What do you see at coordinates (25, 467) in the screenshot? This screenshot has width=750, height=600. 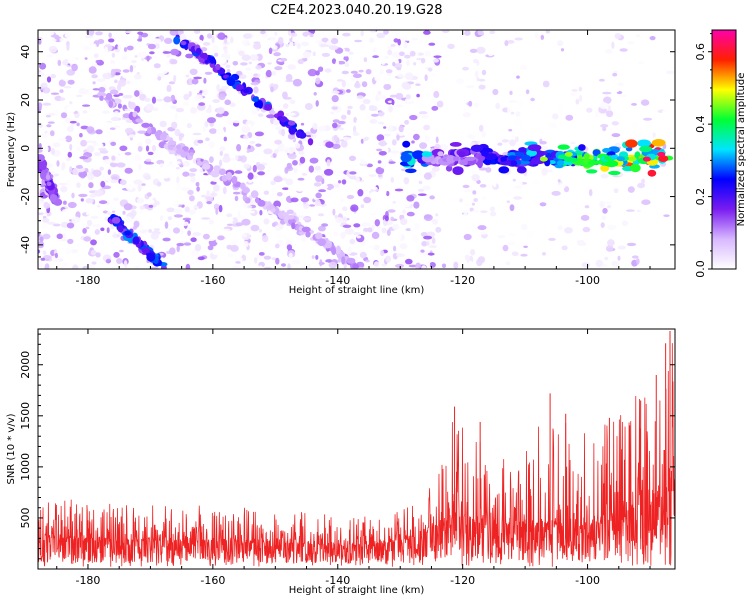 I see `y-tick-label: 1000` at bounding box center [25, 467].